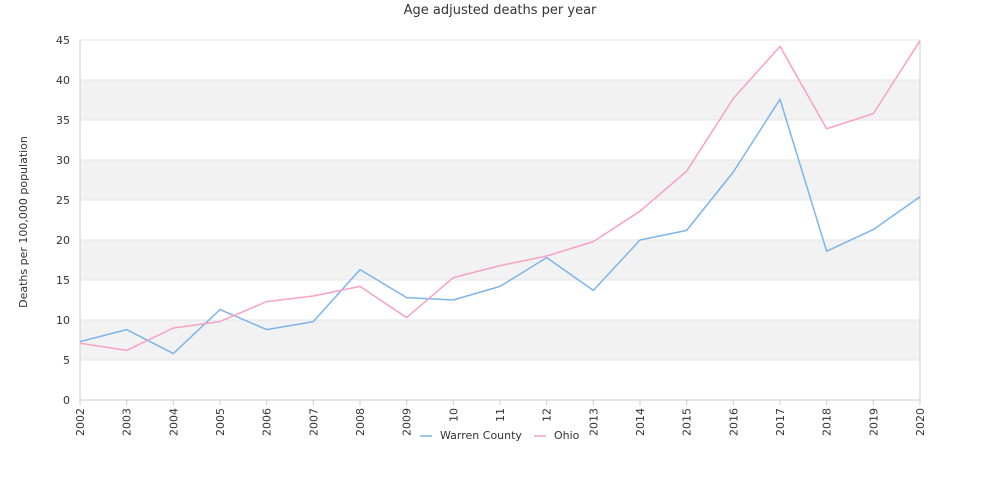 The image size is (1000, 500). I want to click on x-tick-label: 2019, so click(873, 422).